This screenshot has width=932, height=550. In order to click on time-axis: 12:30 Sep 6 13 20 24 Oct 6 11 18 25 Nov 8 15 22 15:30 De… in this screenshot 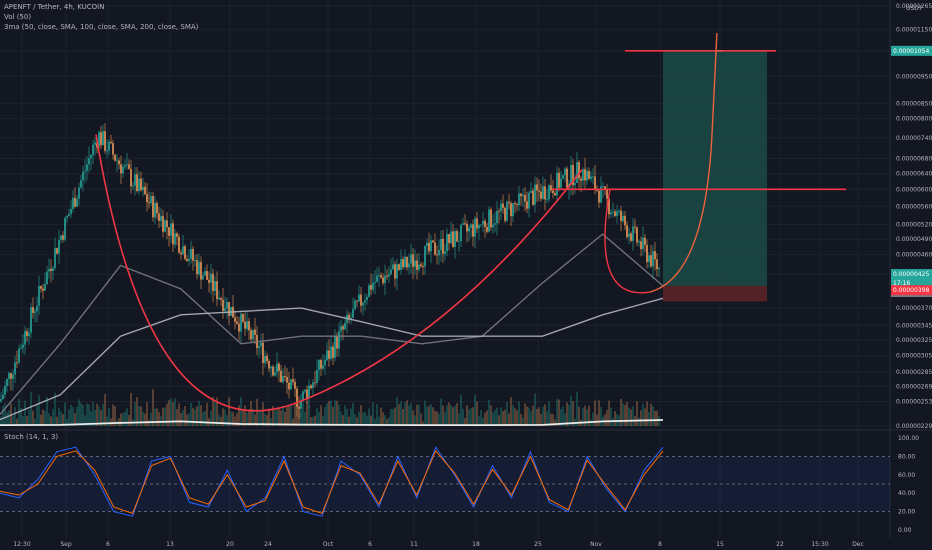, I will do `click(438, 544)`.